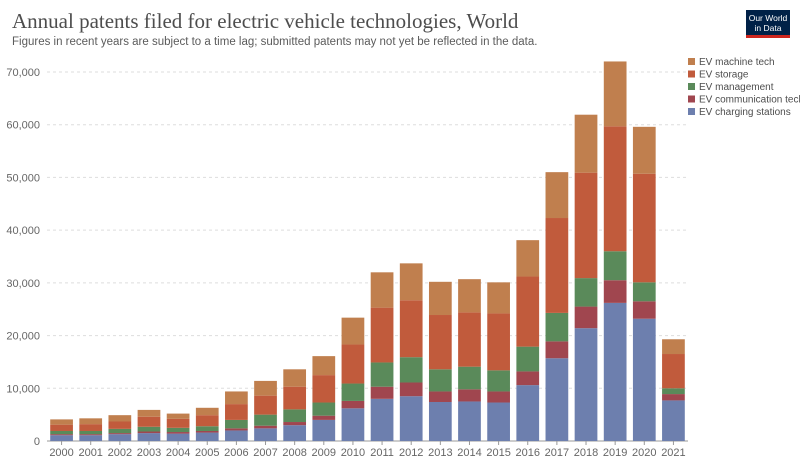 This screenshot has width=800, height=466. I want to click on legend-item: EV management, so click(736, 87).